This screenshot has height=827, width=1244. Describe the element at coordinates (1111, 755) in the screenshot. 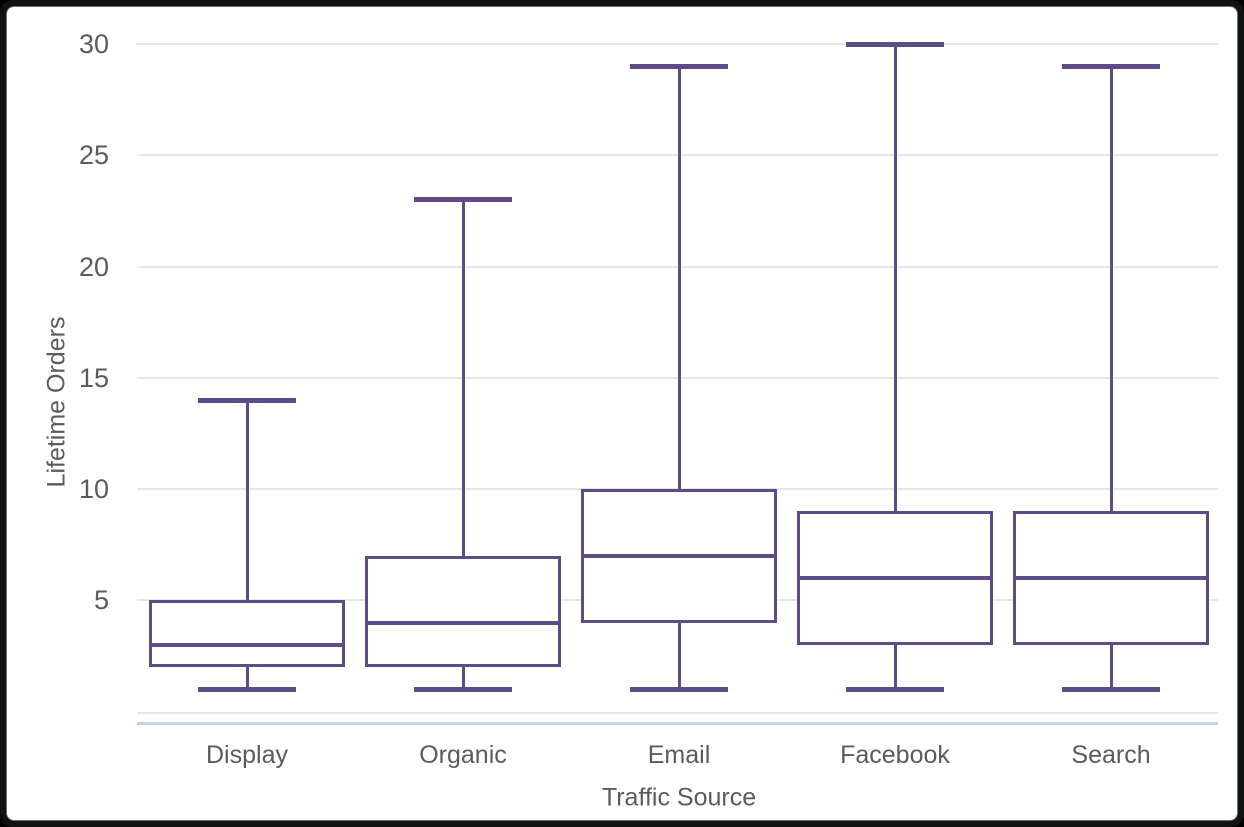

I see `x-category-label: Search` at that location.